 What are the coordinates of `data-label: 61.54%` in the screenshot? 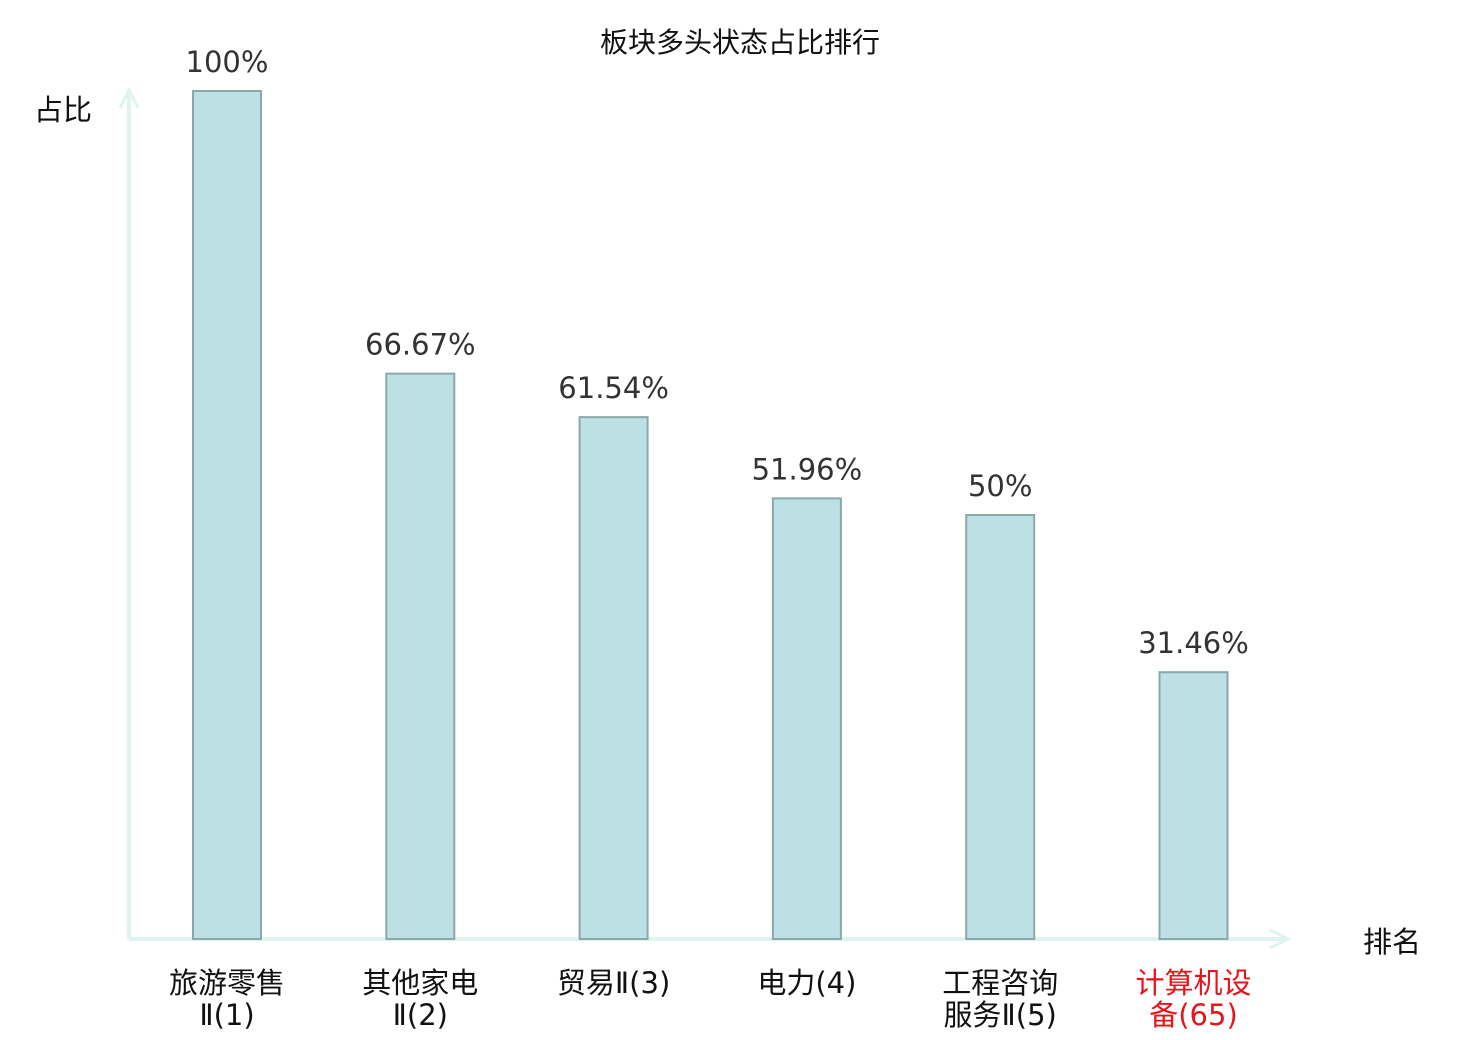 It's located at (613, 388).